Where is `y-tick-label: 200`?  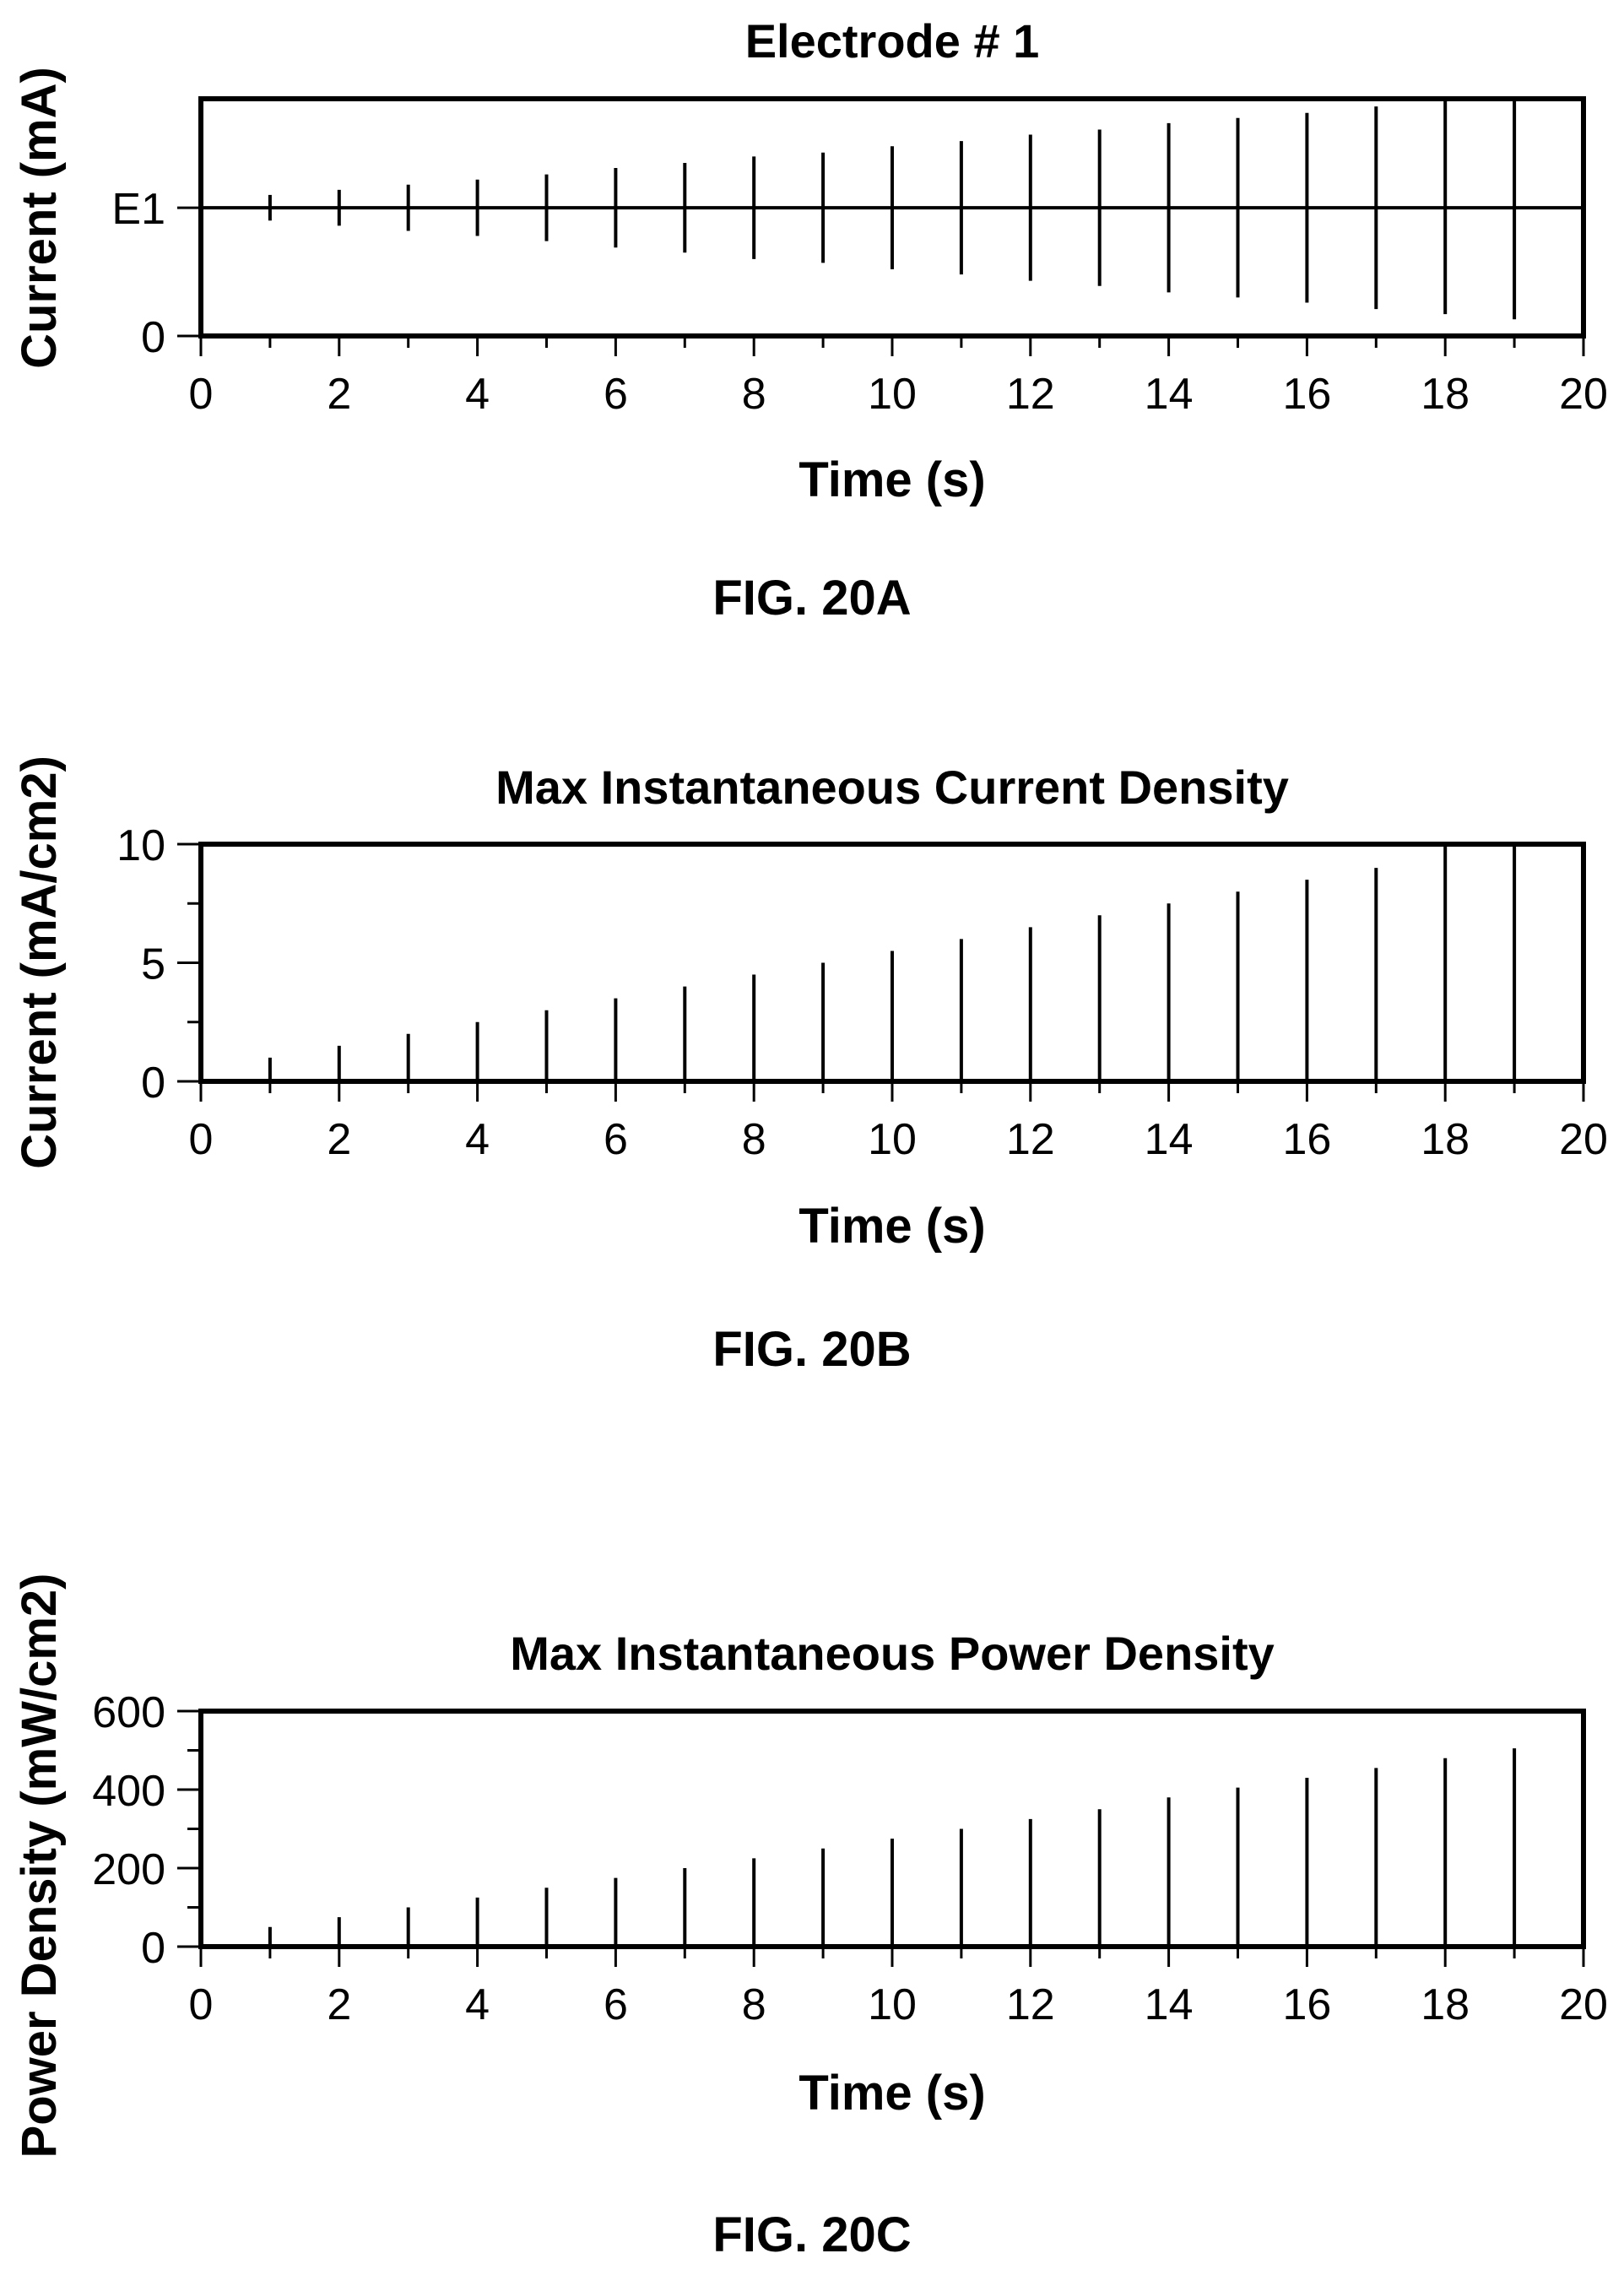 y-tick-label: 200 is located at coordinates (128, 1869).